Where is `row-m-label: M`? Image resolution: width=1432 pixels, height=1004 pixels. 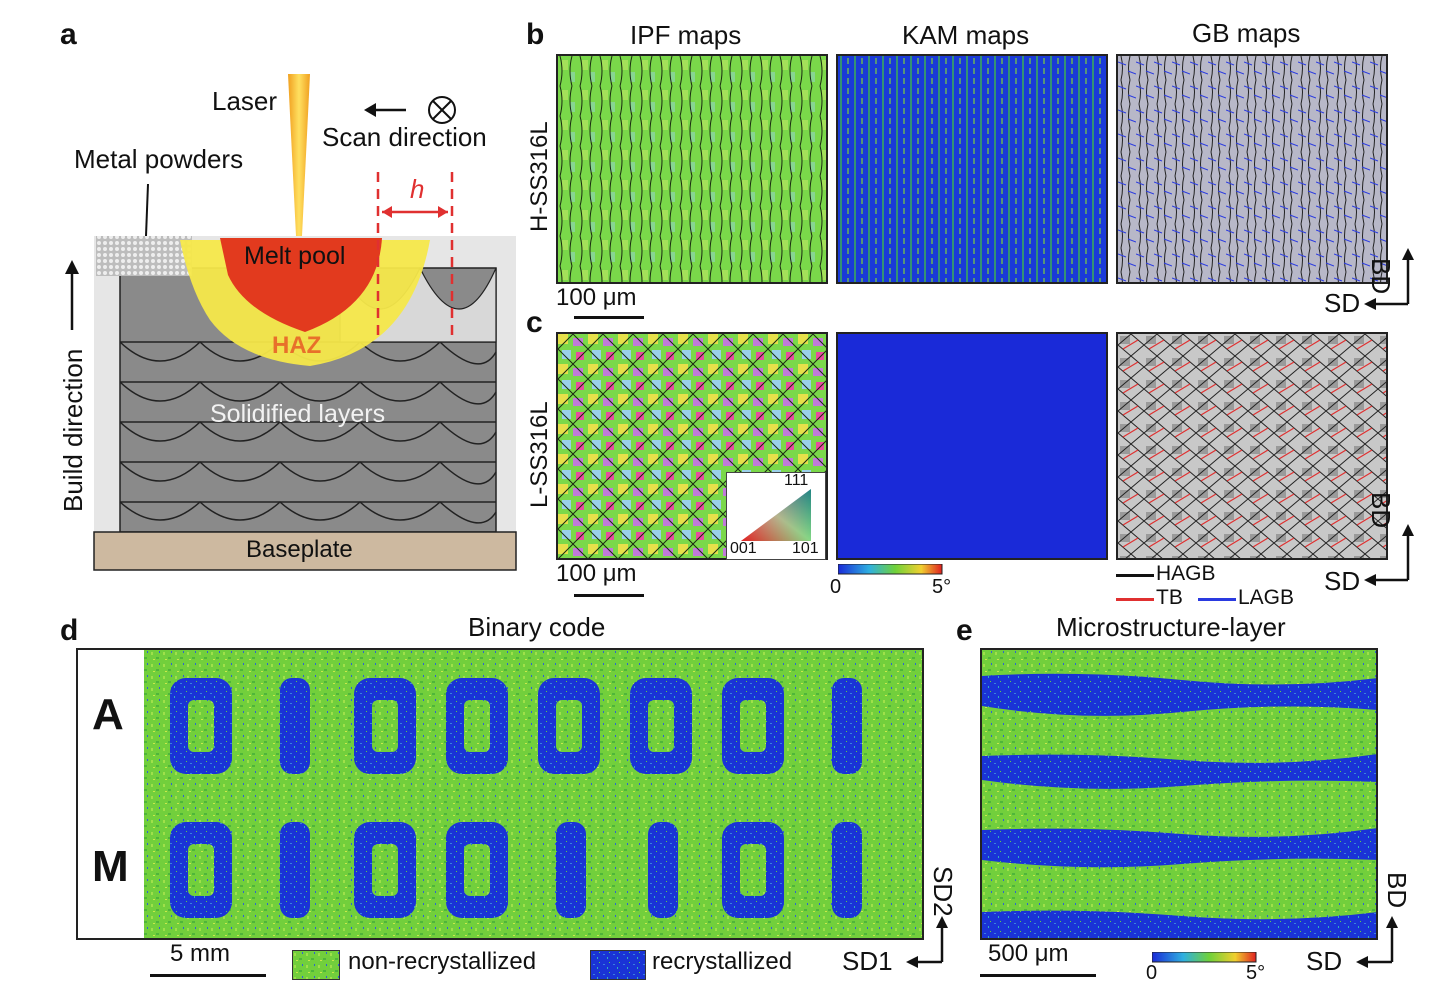
row-m-label: M is located at coordinates (110, 866).